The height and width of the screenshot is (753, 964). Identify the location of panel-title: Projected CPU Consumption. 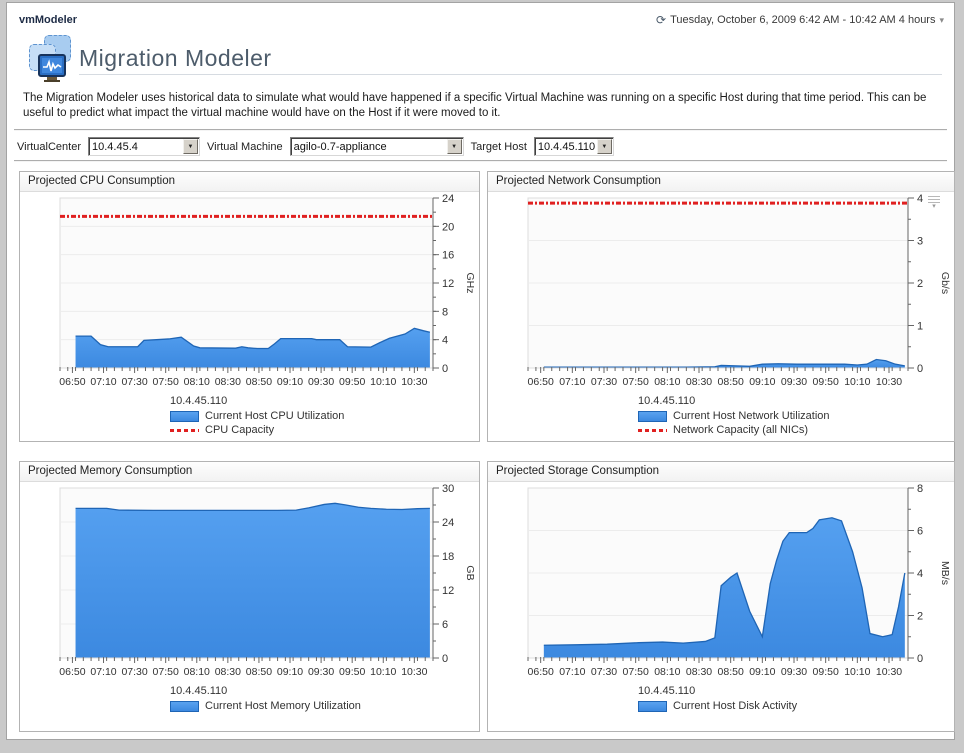
(249, 182).